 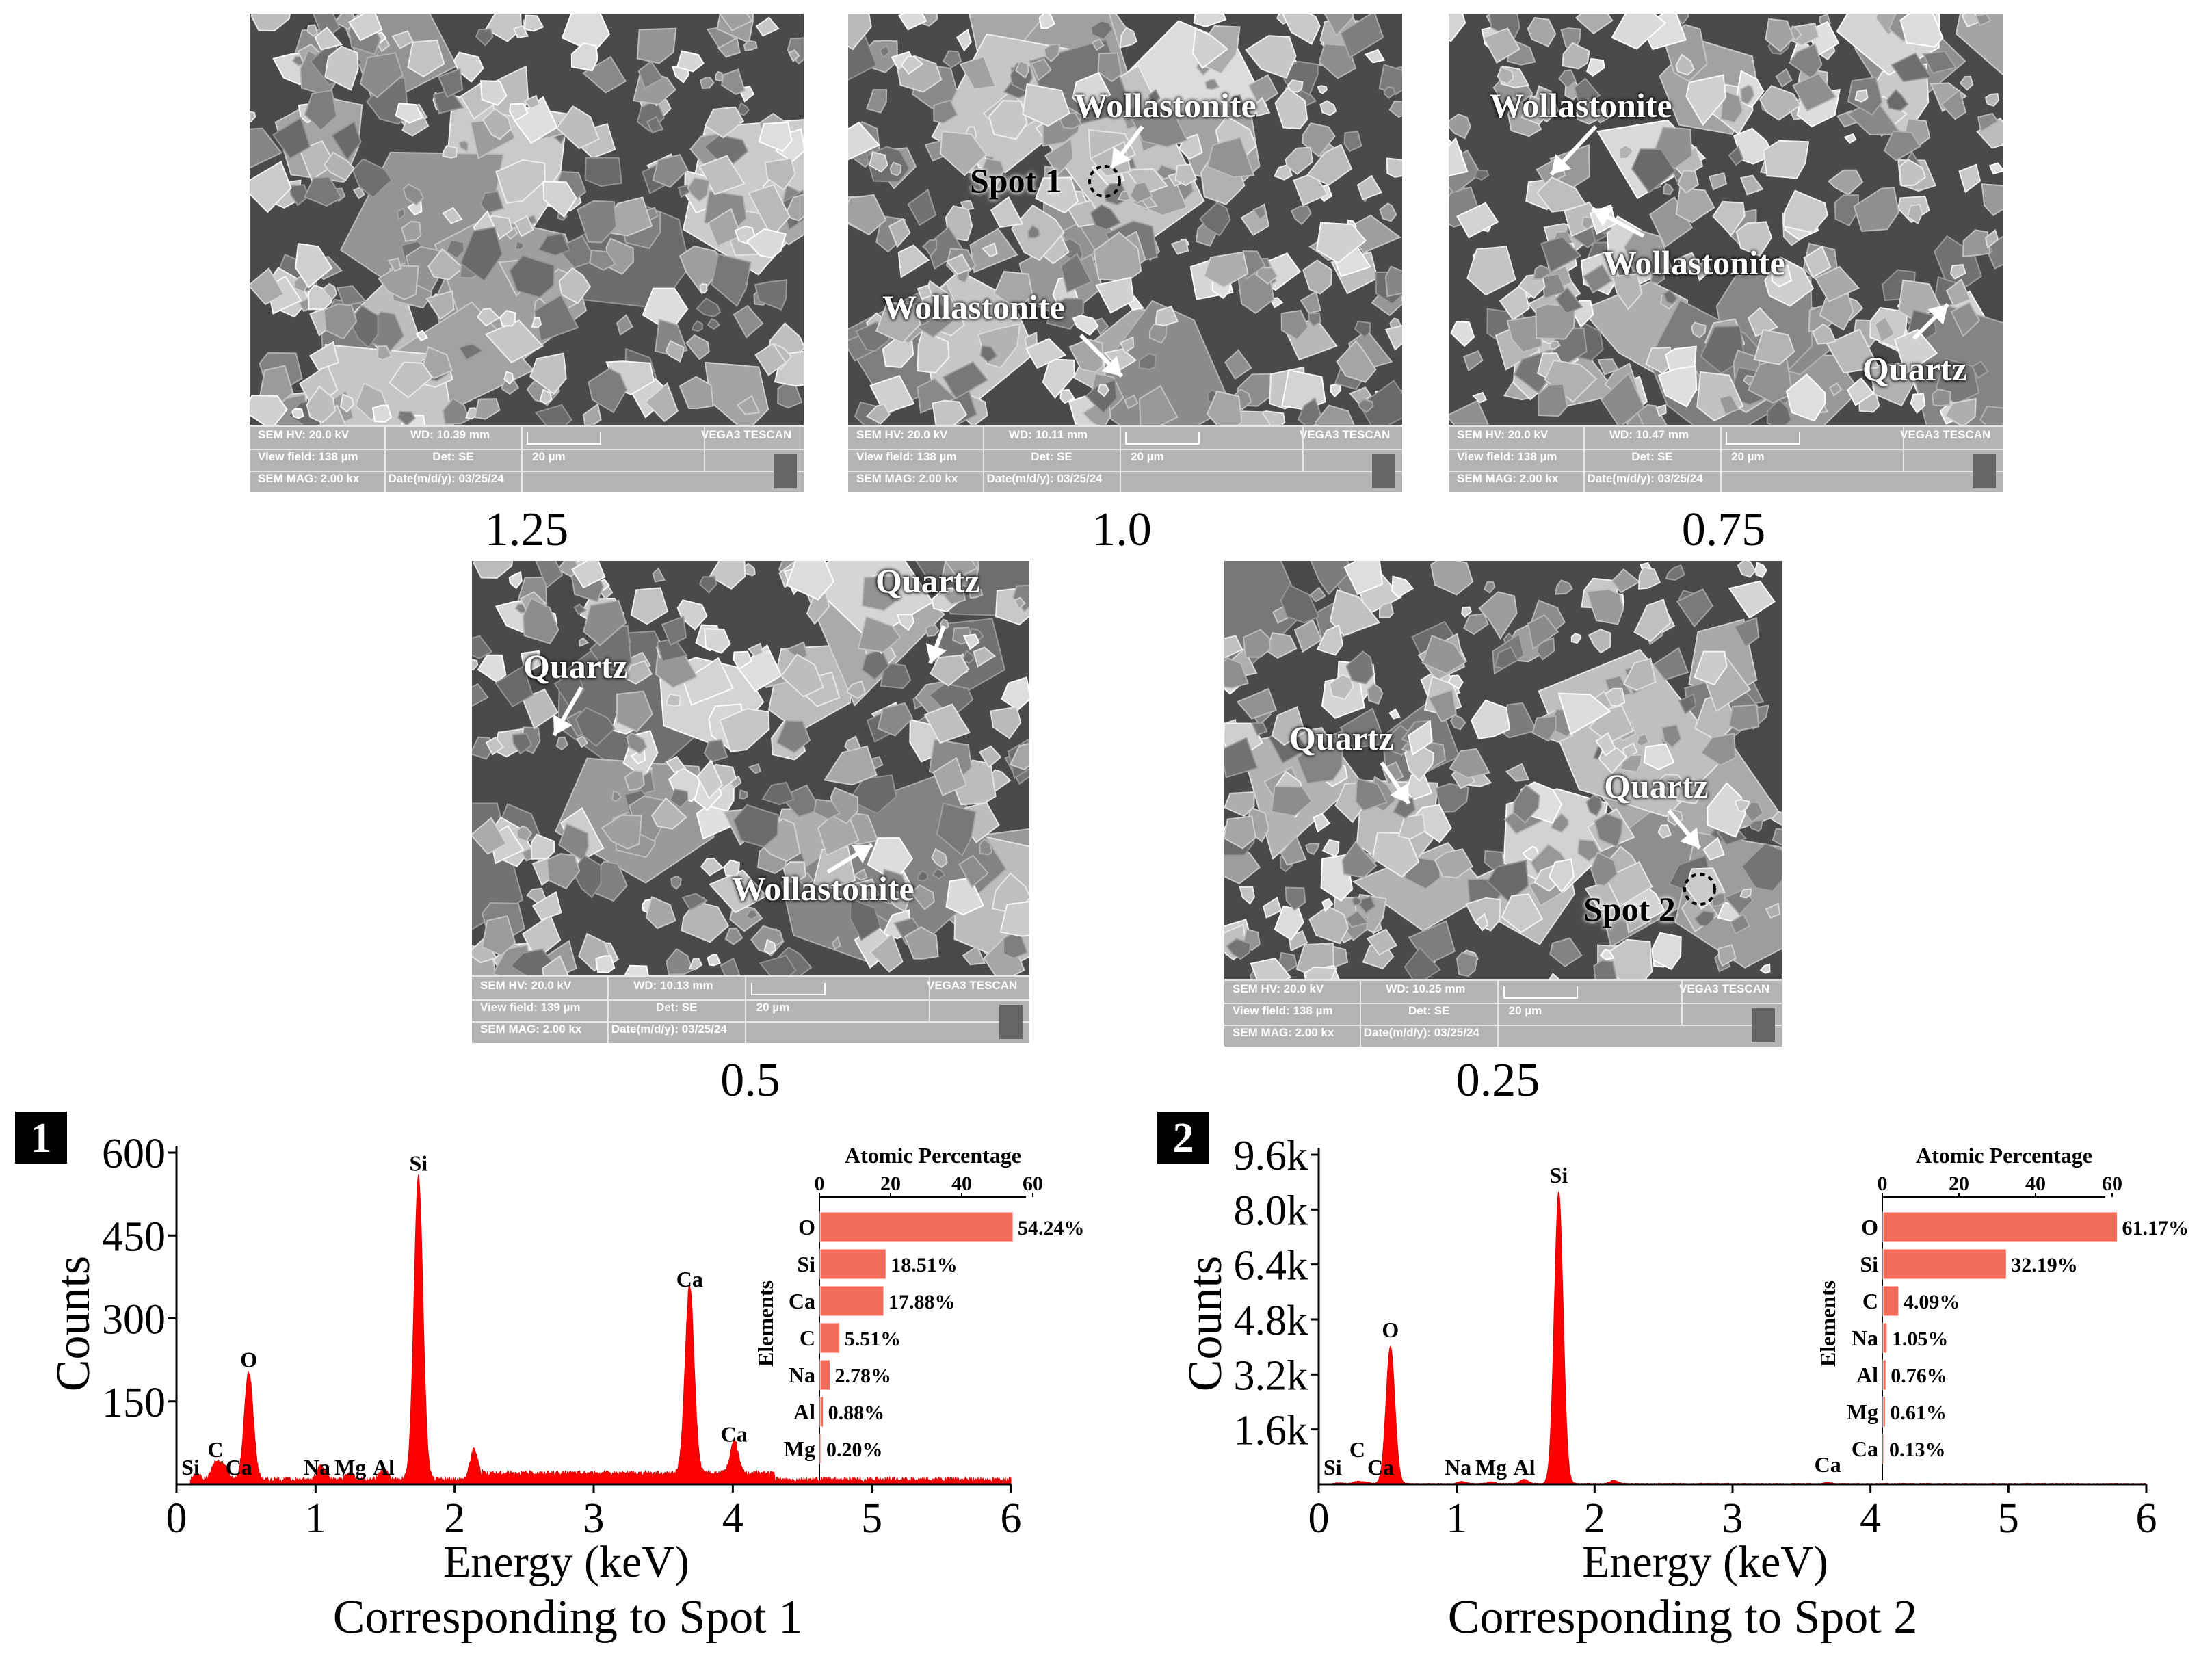 I want to click on x-tick-label: 1, so click(x=1457, y=1519).